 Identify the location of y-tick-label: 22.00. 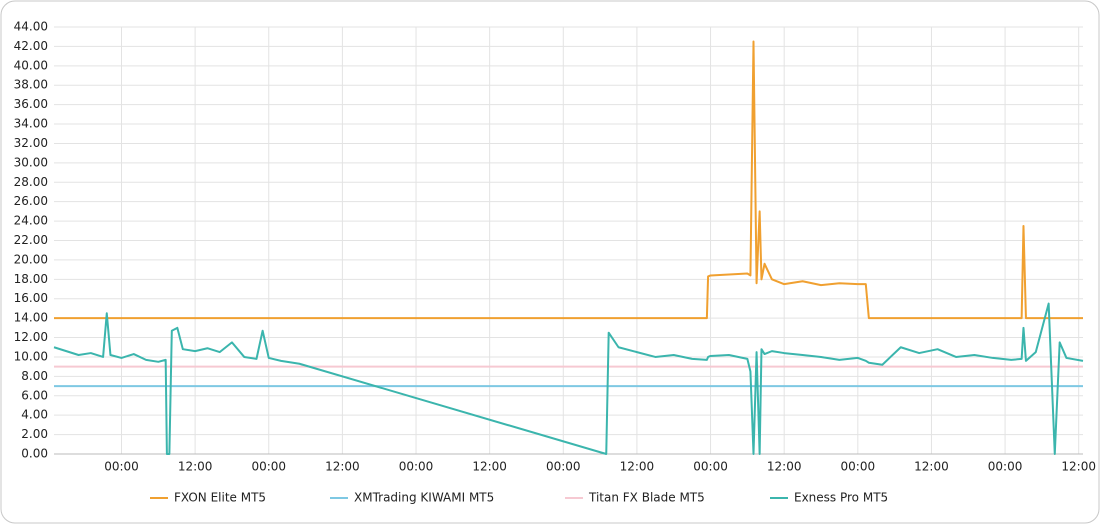
(31, 240).